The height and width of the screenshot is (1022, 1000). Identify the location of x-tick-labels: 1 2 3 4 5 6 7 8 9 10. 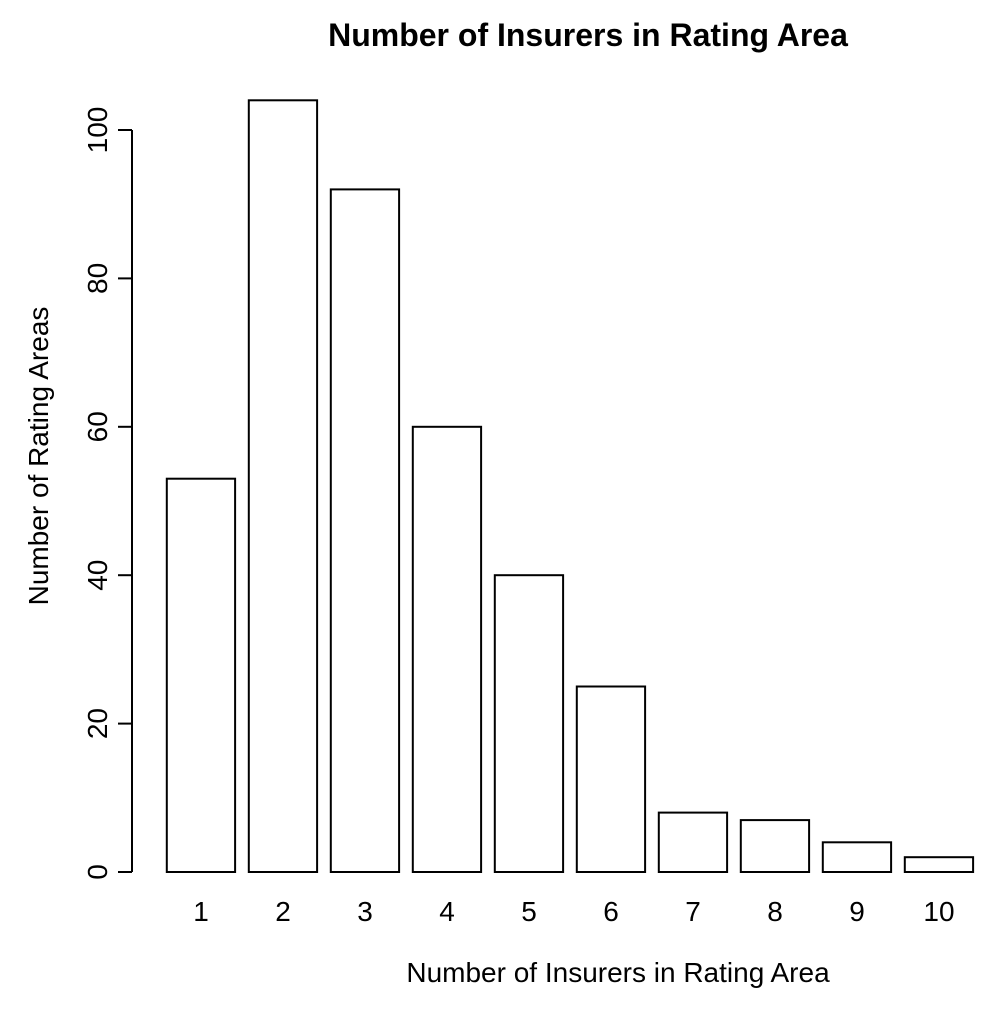
(573, 911).